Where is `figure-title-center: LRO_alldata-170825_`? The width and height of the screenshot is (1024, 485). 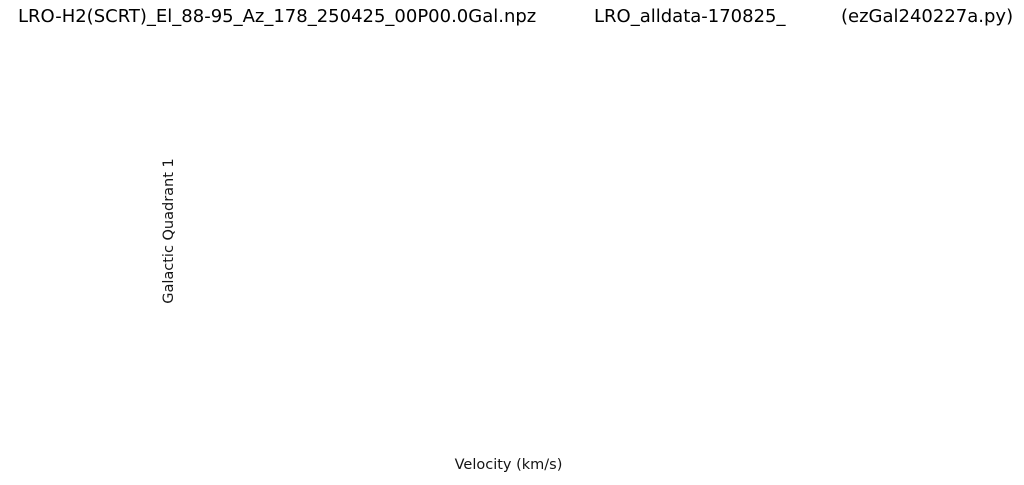
figure-title-center: LRO_alldata-170825_ is located at coordinates (690, 16).